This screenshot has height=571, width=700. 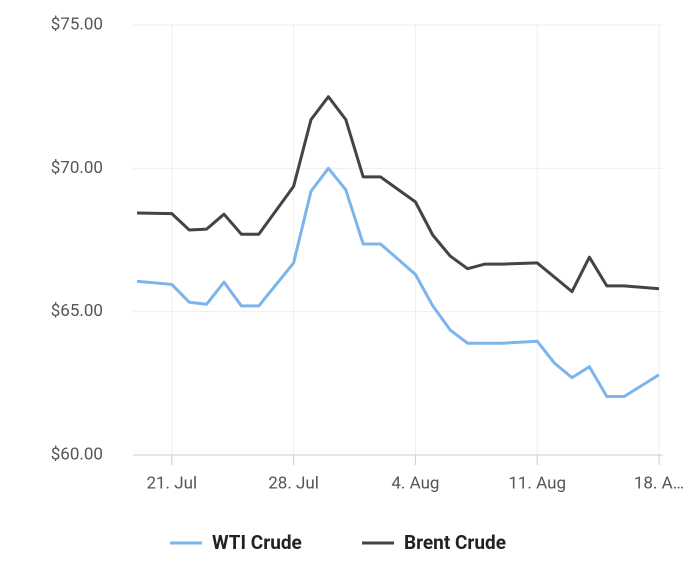 I want to click on x-tick-label: 11. Aug, so click(x=537, y=483).